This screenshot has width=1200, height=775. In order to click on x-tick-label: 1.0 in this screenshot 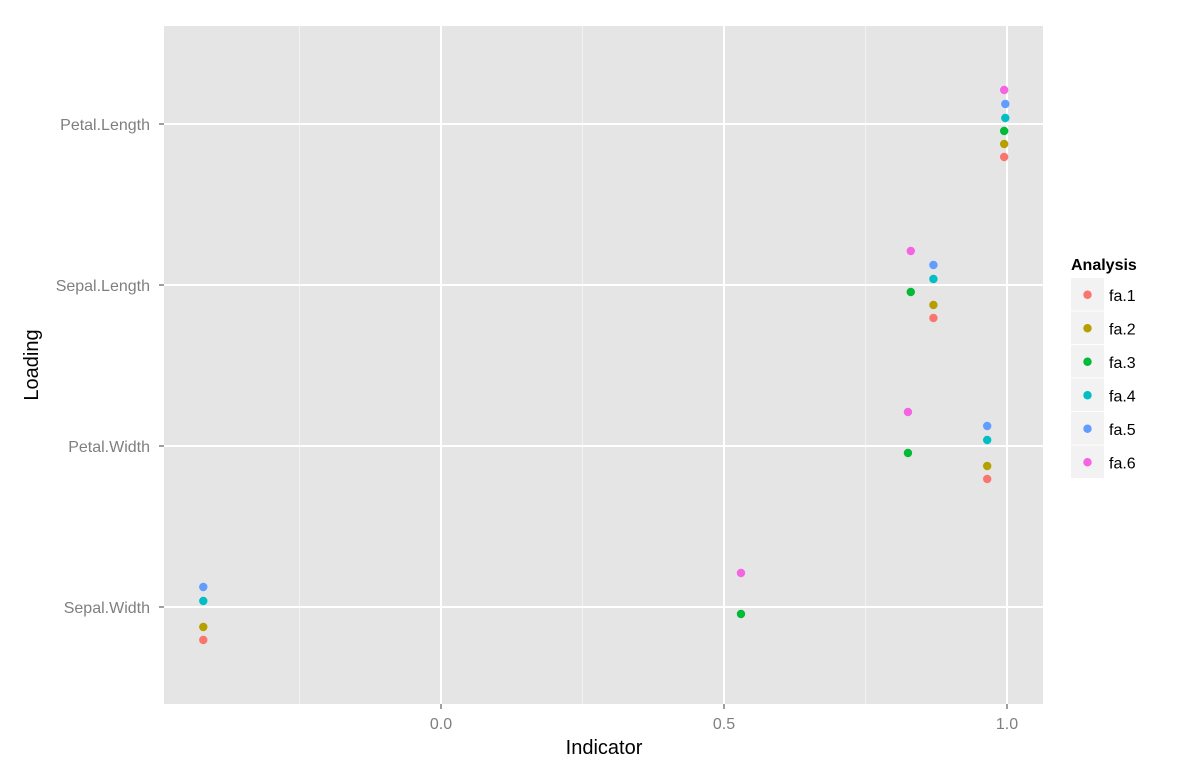, I will do `click(1007, 724)`.